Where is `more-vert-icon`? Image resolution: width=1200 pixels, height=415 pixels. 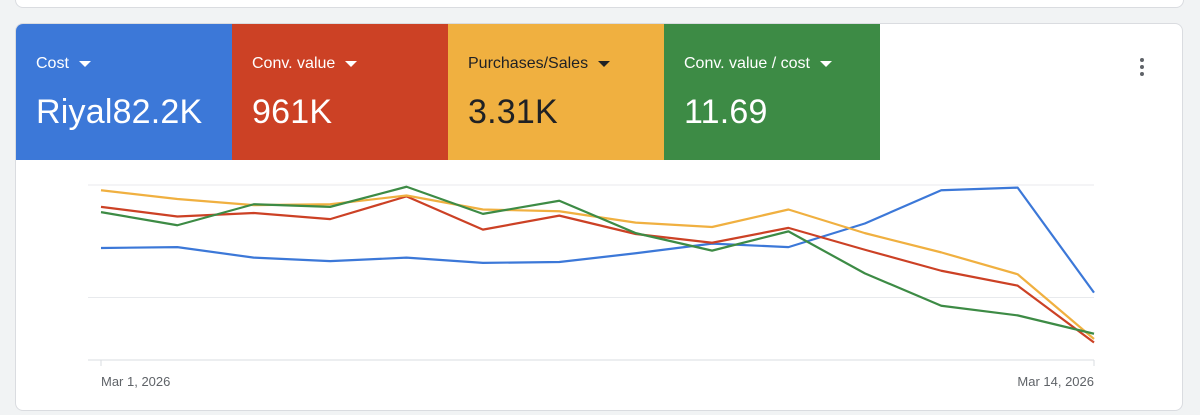 more-vert-icon is located at coordinates (1142, 67).